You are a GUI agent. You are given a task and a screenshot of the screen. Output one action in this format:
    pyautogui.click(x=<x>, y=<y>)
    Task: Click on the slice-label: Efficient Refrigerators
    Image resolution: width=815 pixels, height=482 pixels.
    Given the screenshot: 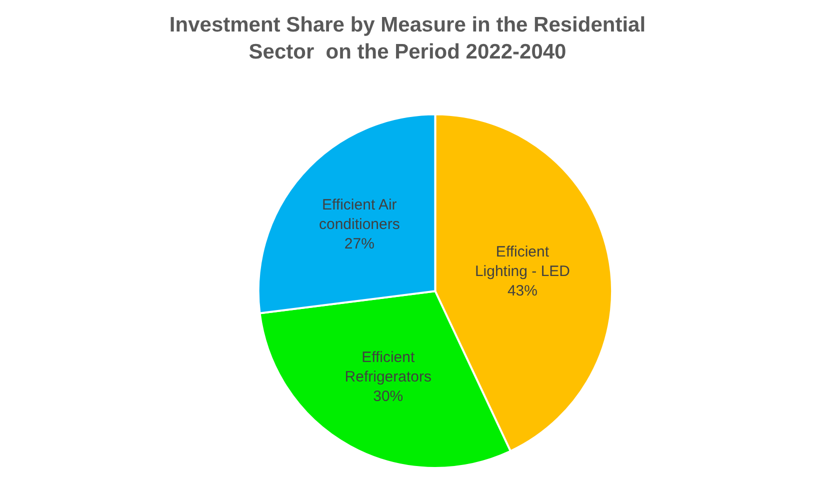 What is the action you would take?
    pyautogui.click(x=388, y=367)
    